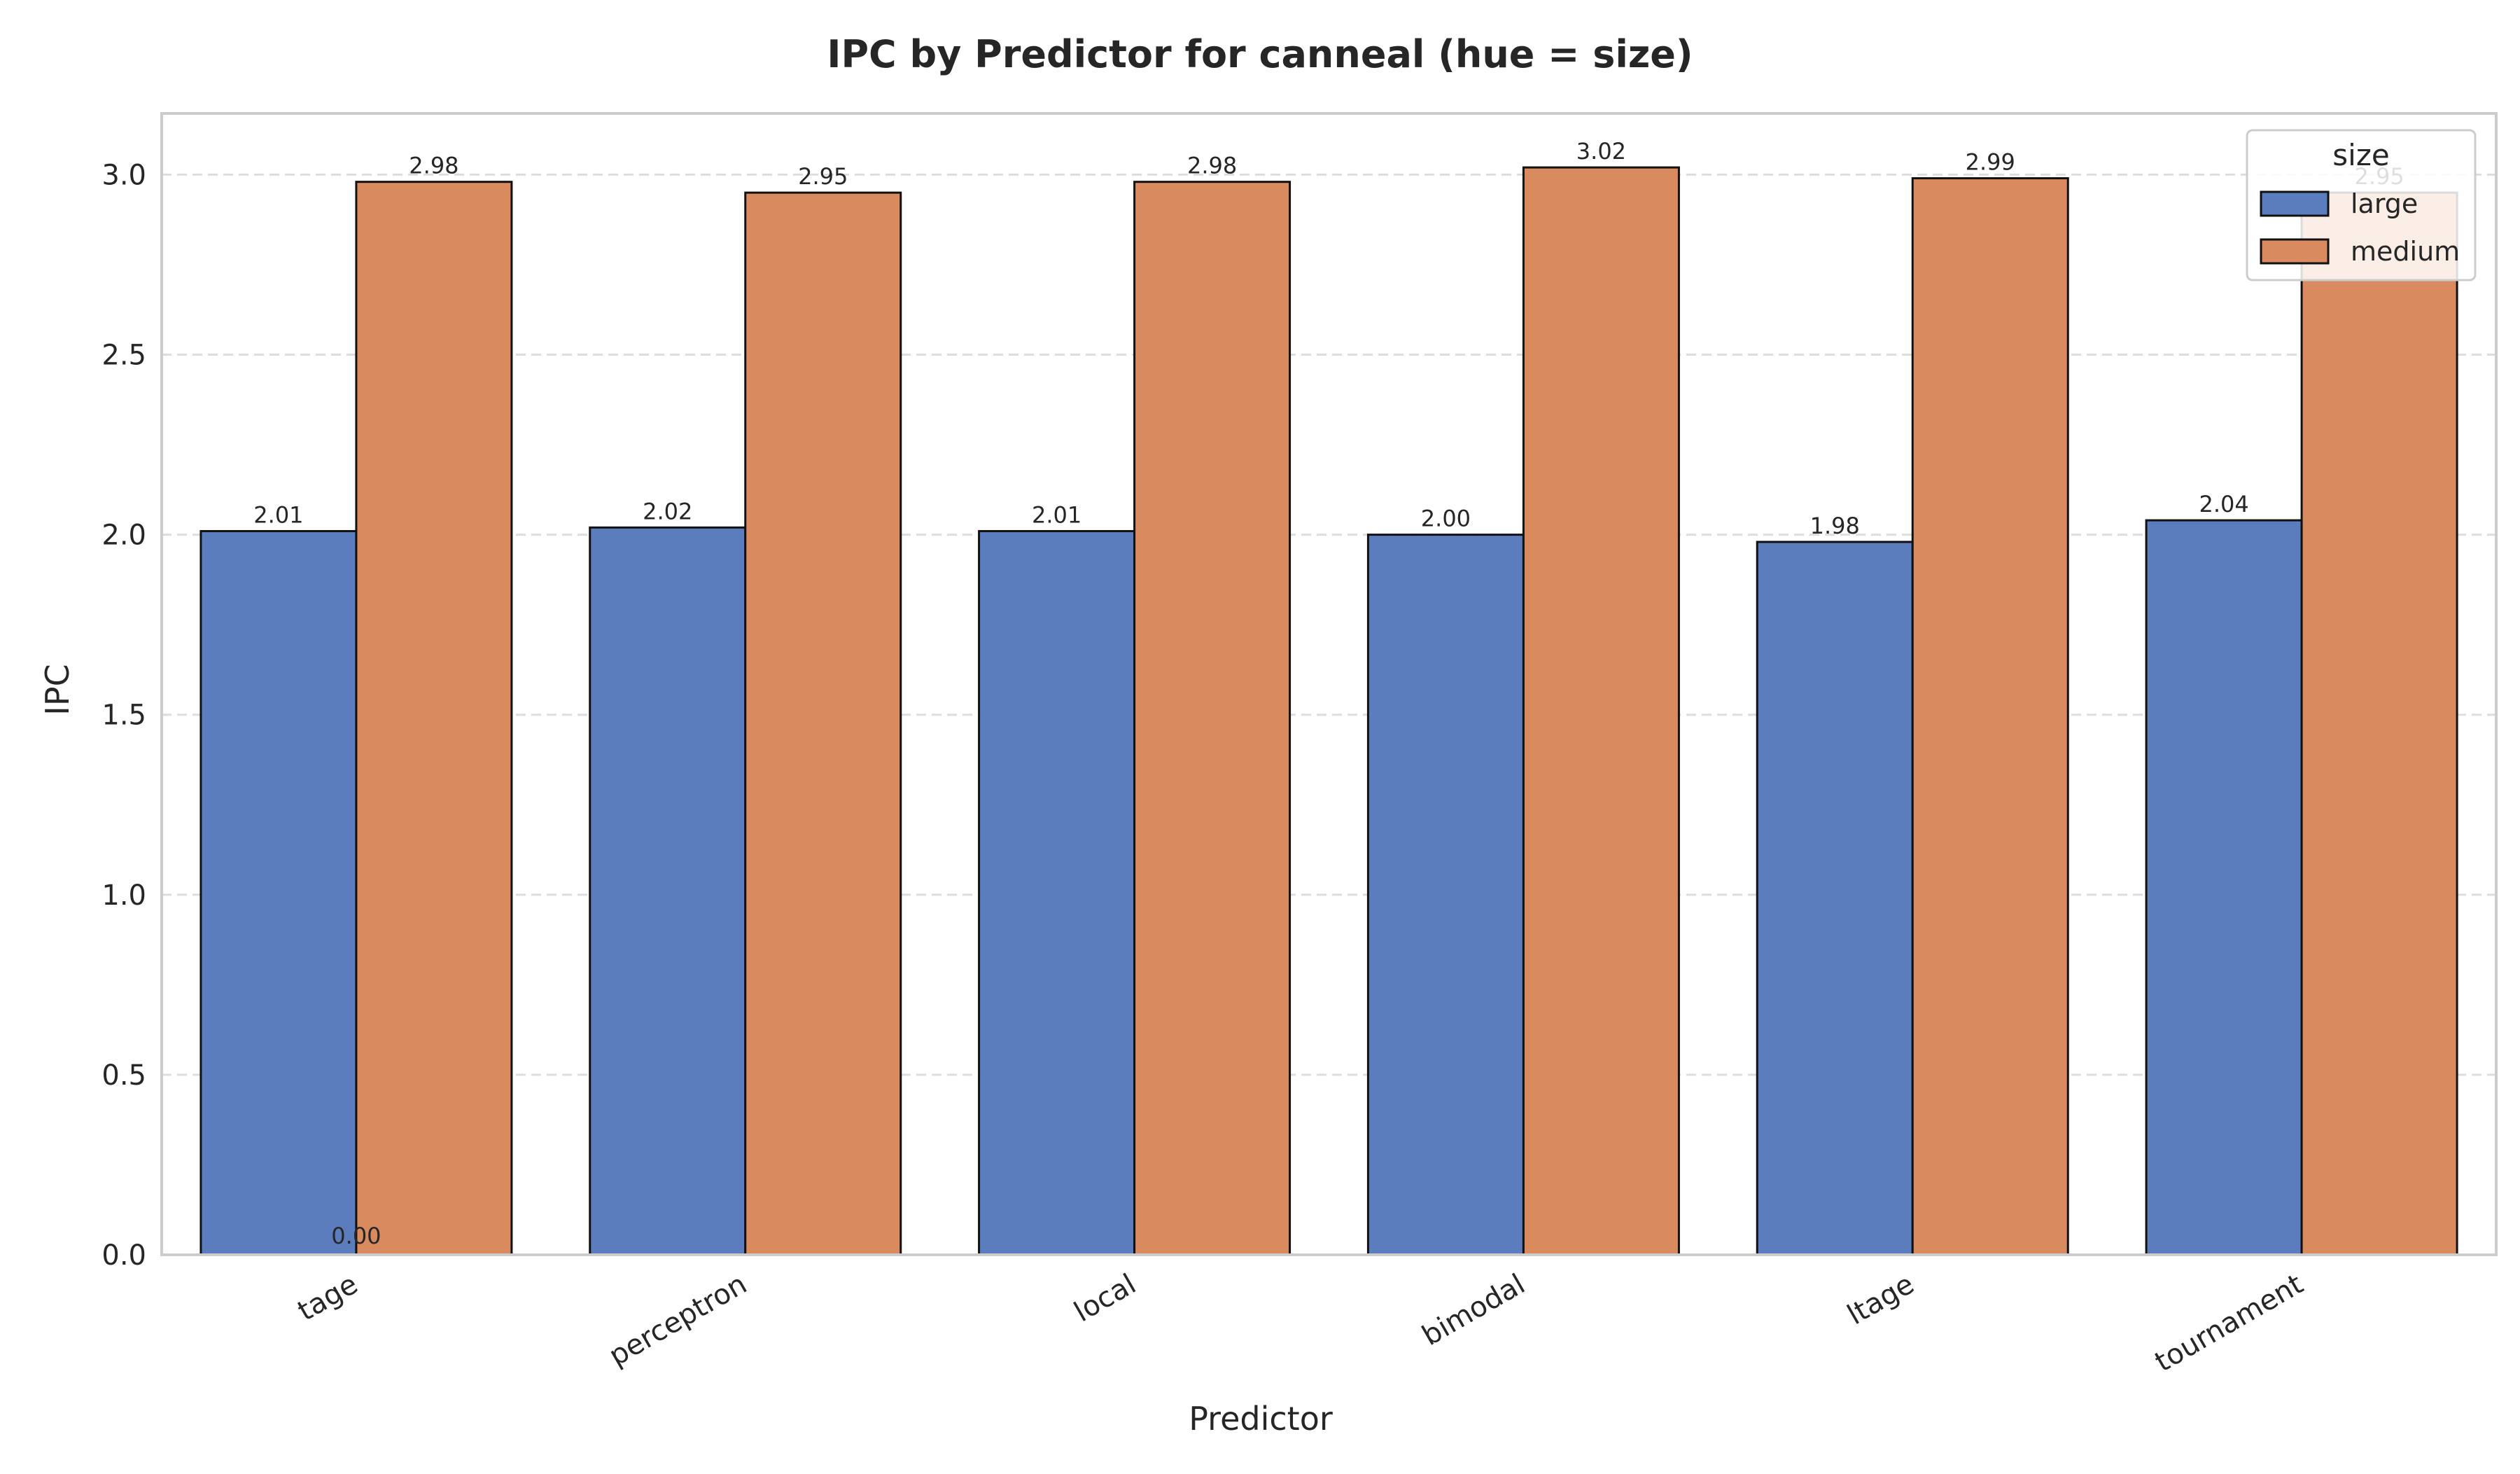 The width and height of the screenshot is (2520, 1474). I want to click on legend-swatch-large, so click(2295, 203).